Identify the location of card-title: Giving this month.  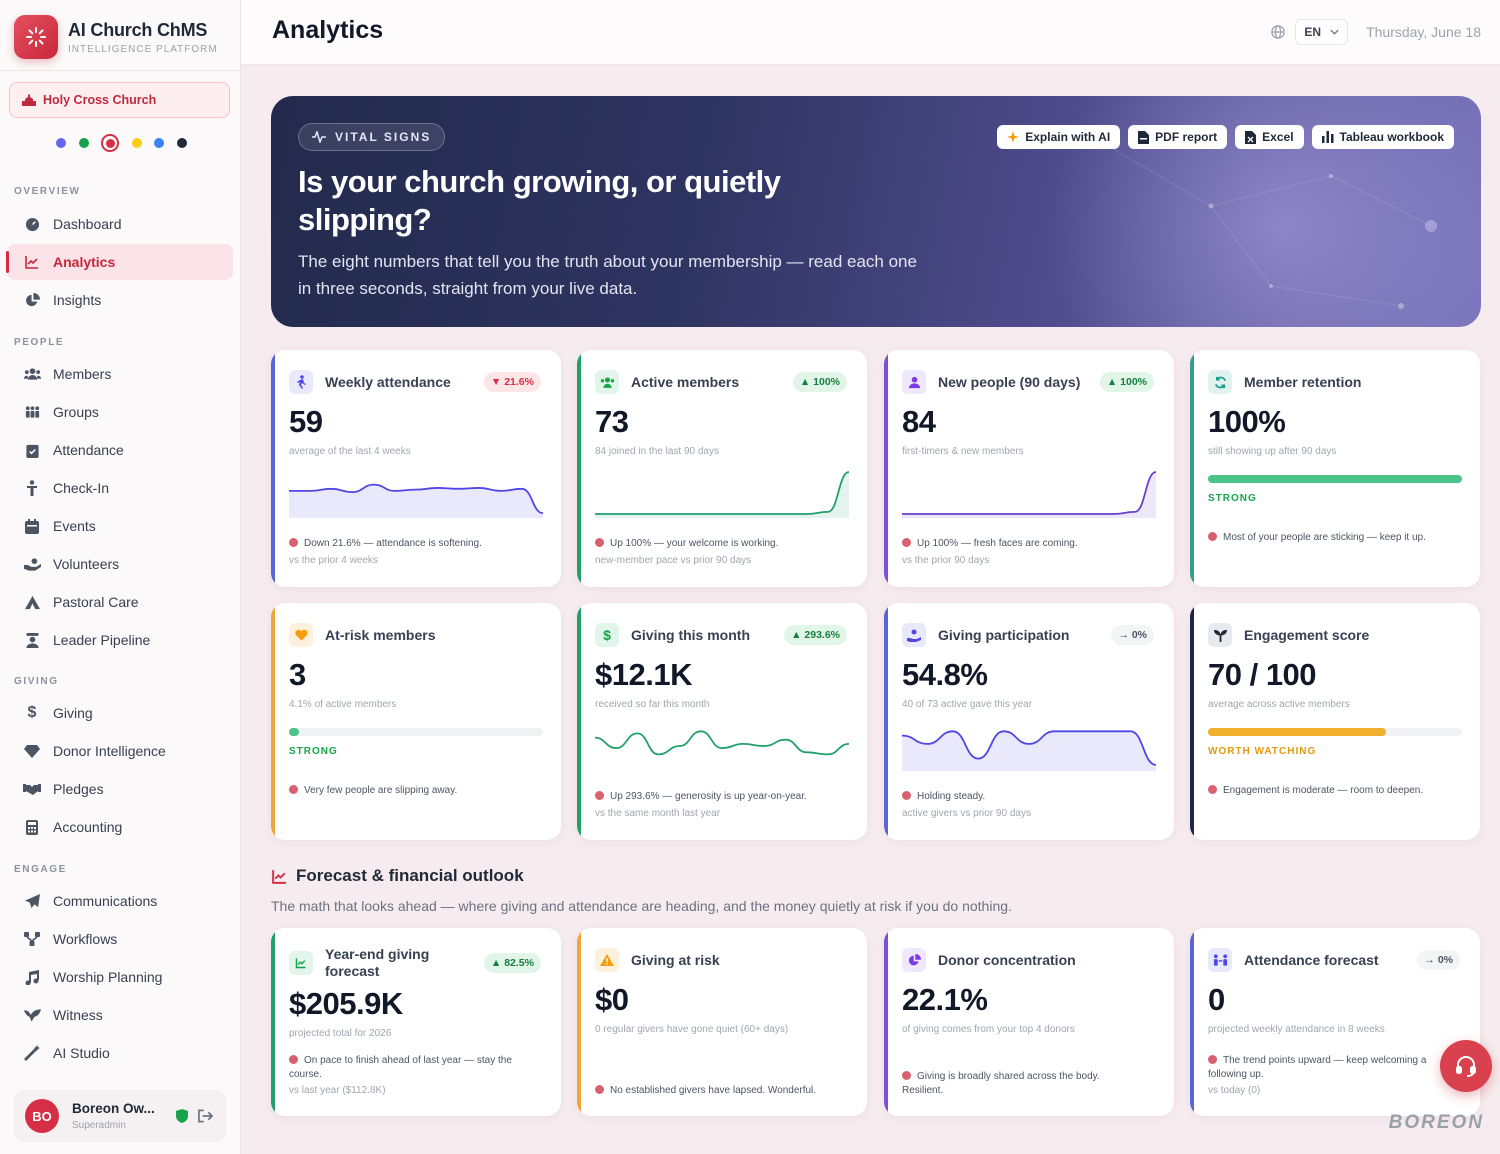
(690, 635).